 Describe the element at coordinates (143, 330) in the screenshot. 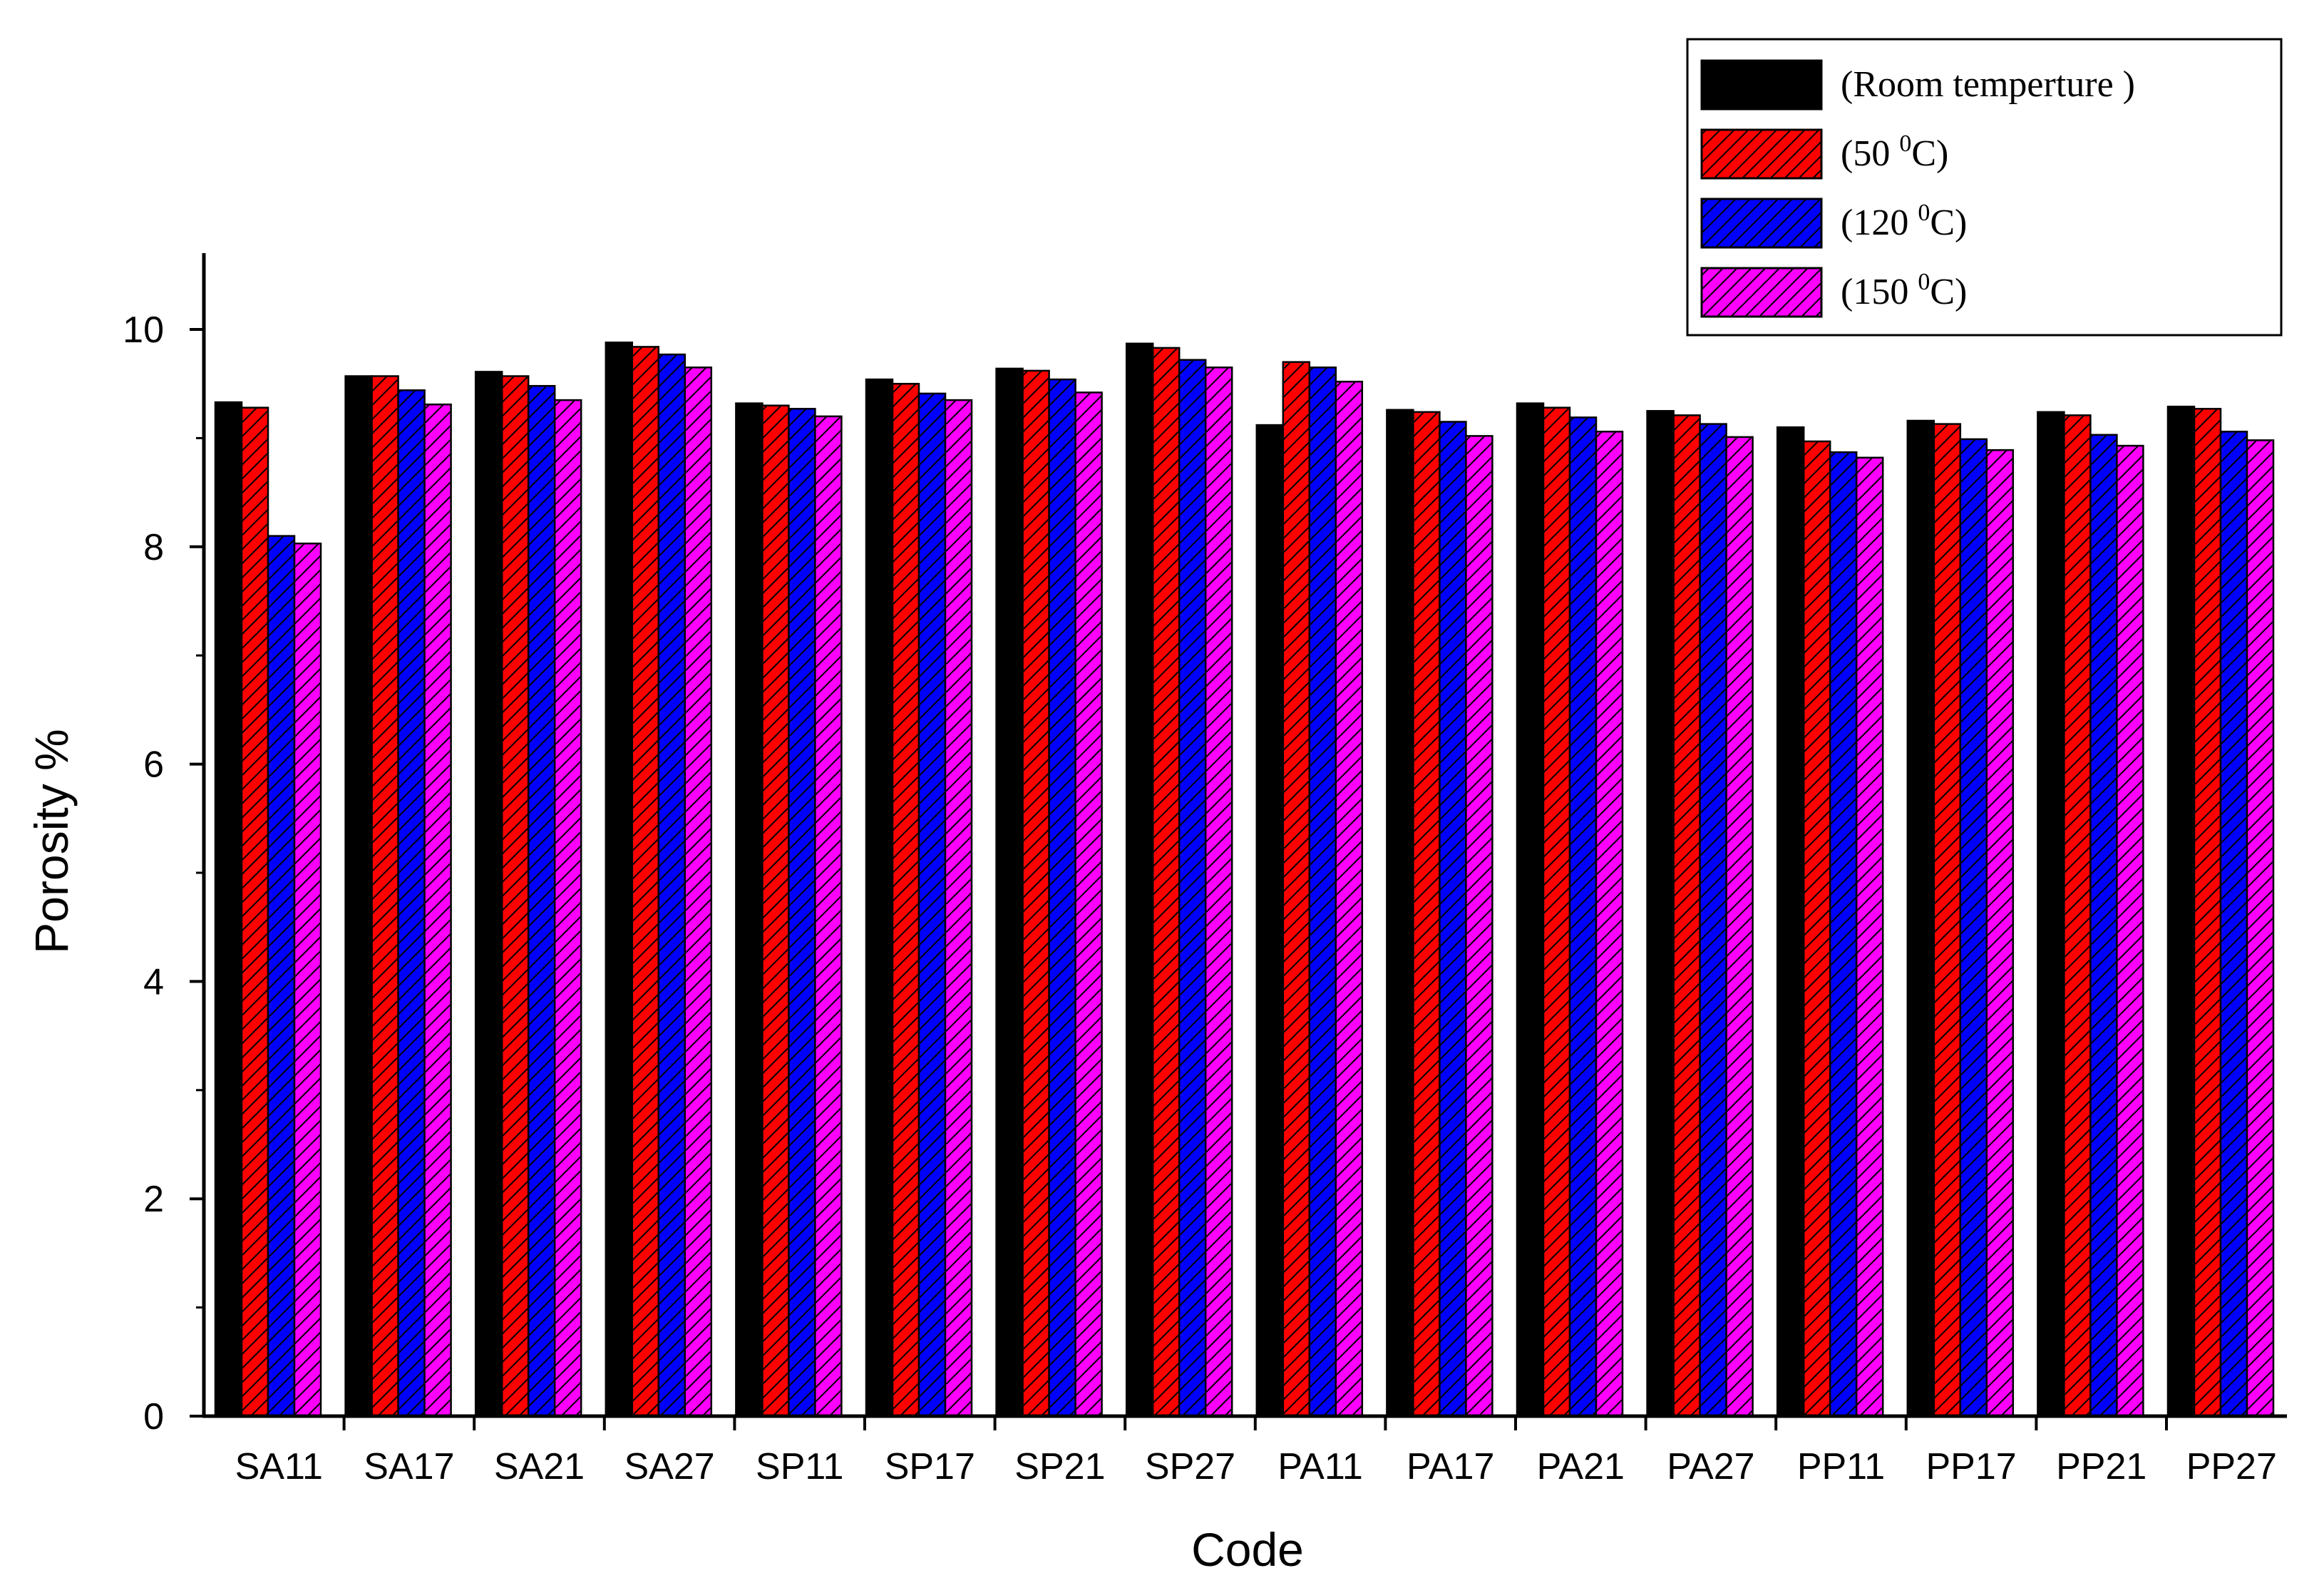

I see `y-tick-label-10: 10` at that location.